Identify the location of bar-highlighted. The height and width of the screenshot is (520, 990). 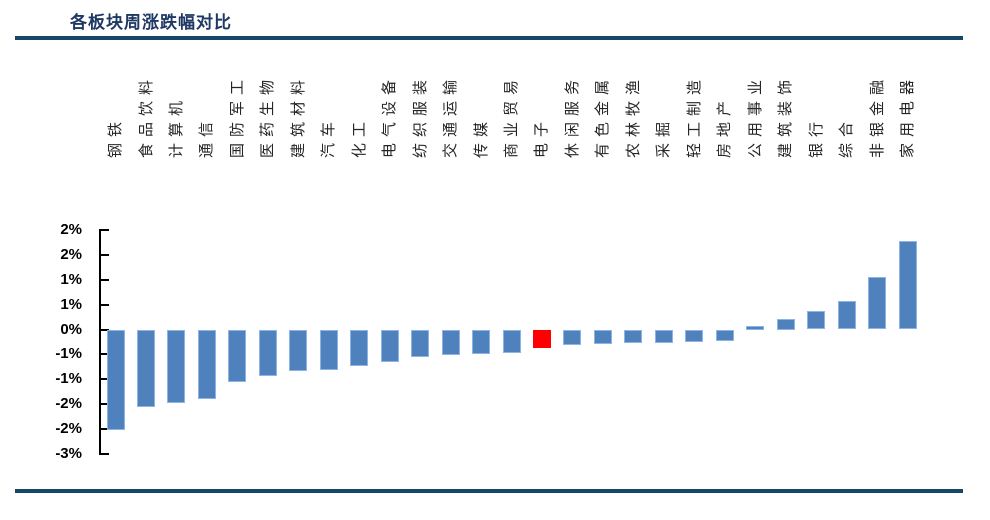
(541, 339).